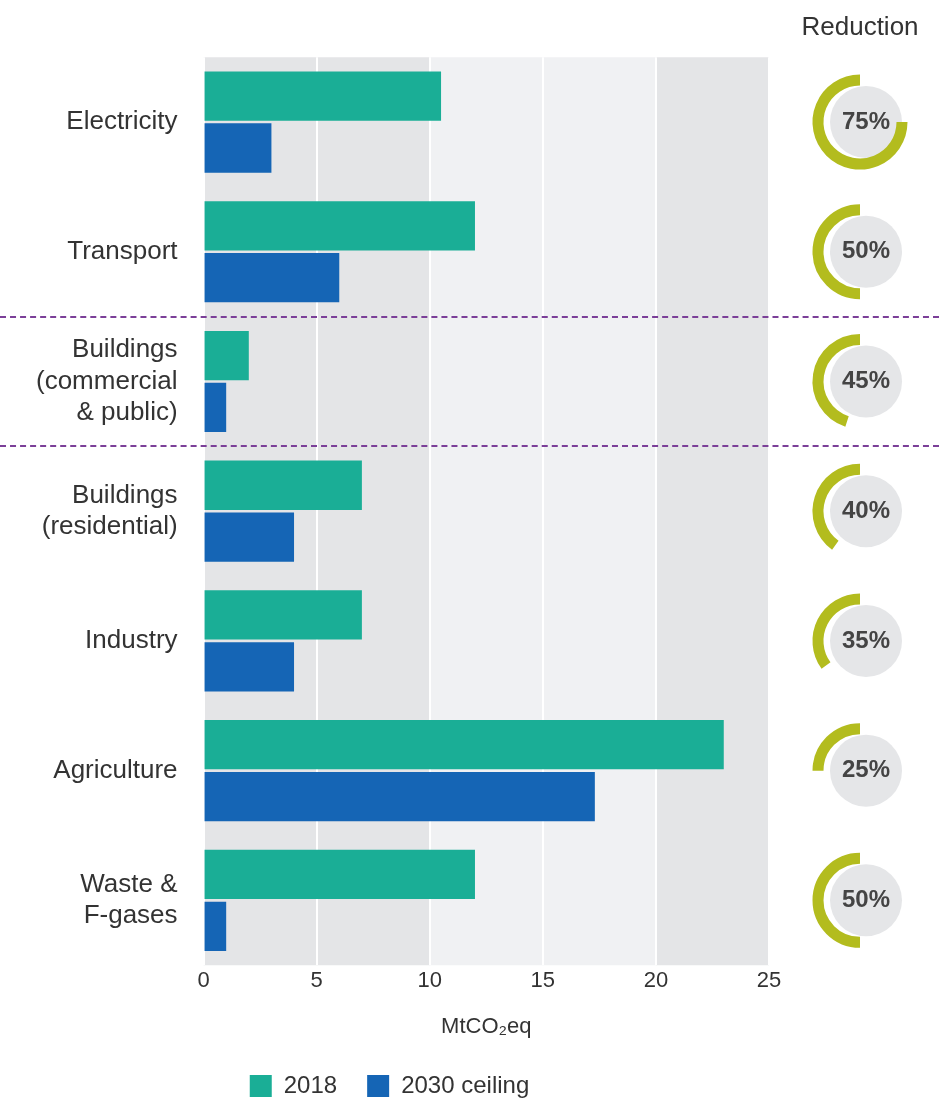 The image size is (939, 1118). Describe the element at coordinates (866, 120) in the screenshot. I see `text: 75%` at that location.